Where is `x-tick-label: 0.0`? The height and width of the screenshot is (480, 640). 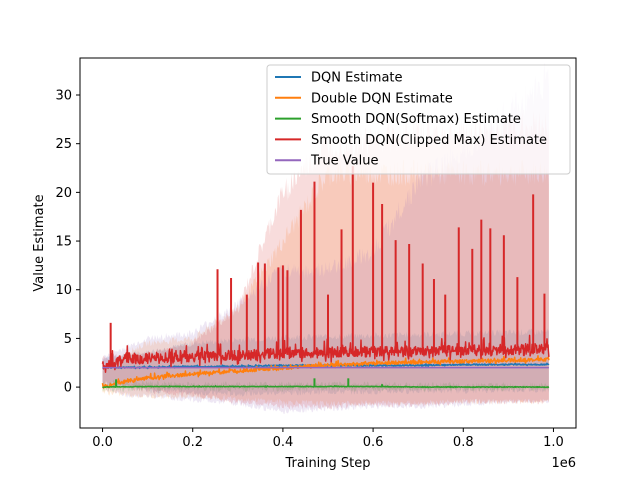 x-tick-label: 0.0 is located at coordinates (102, 442).